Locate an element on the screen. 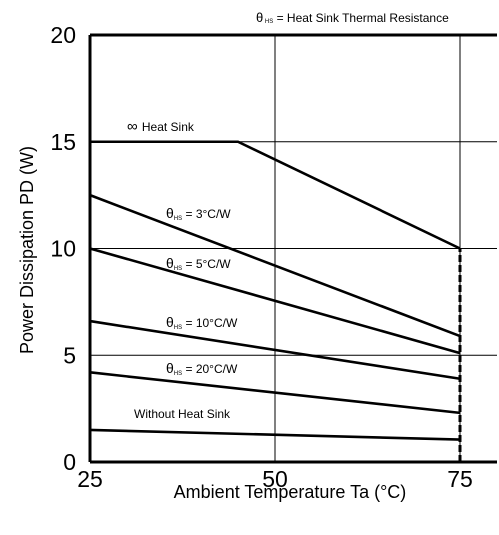 Image resolution: width=499 pixels, height=535 pixels. series-label-4: θHS = 10°C/W is located at coordinates (202, 322).